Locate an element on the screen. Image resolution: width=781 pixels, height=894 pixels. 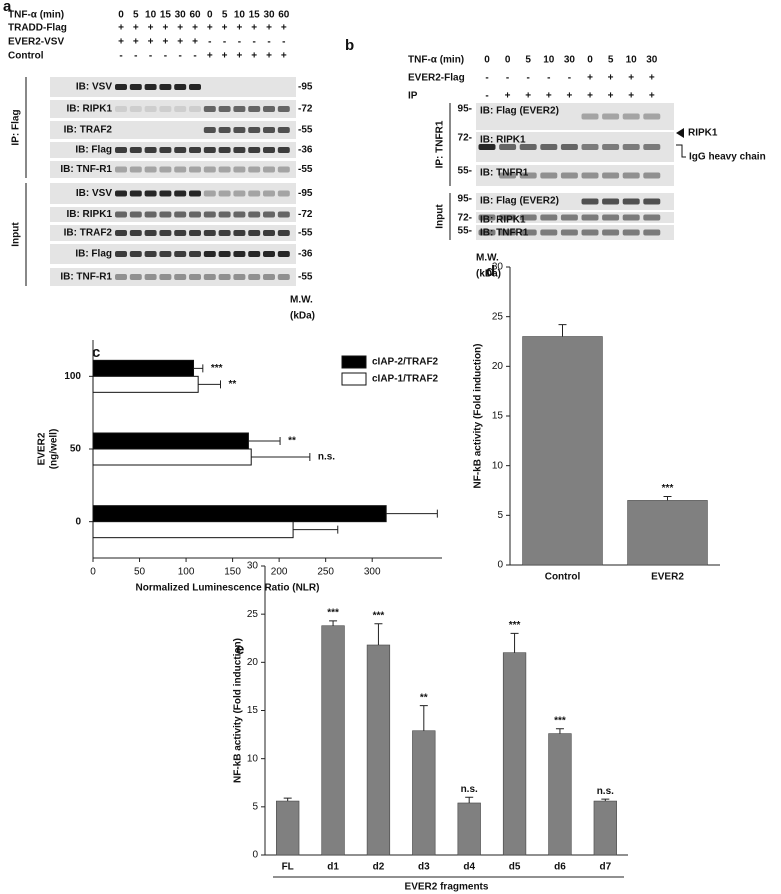
x-tick-label: d2 is located at coordinates (379, 867).